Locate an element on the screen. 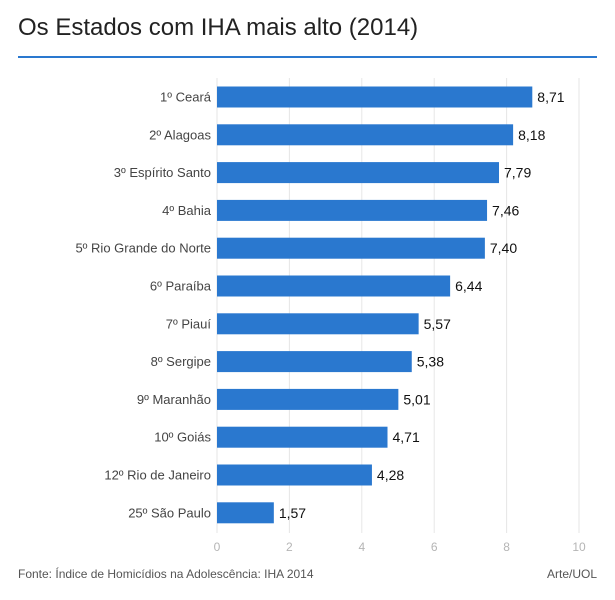 This screenshot has width=615, height=600. title-underline is located at coordinates (307, 57).